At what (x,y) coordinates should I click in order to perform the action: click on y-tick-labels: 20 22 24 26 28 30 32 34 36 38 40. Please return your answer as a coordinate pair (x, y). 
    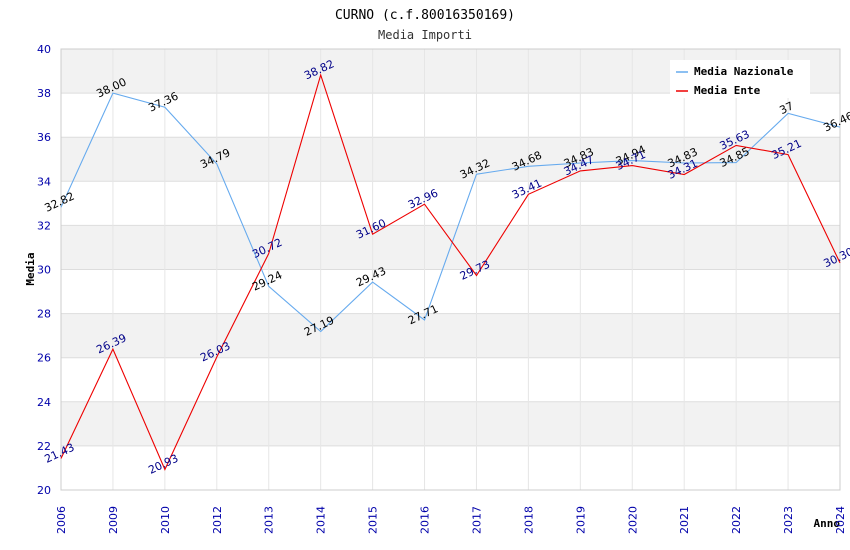
    Looking at the image, I should click on (44, 270).